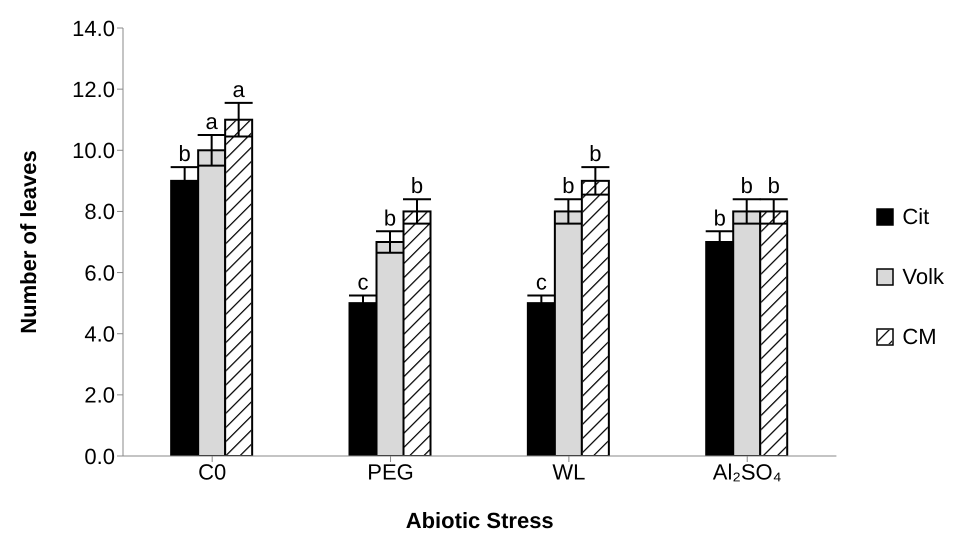  Describe the element at coordinates (212, 472) in the screenshot. I see `x-tick-label: C0` at that location.